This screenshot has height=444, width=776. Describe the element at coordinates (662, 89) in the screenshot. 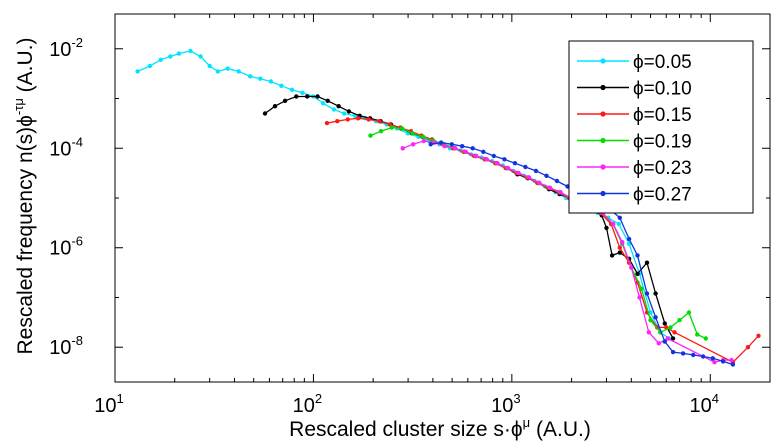

I see `legend-label: ϕ=0.10` at that location.